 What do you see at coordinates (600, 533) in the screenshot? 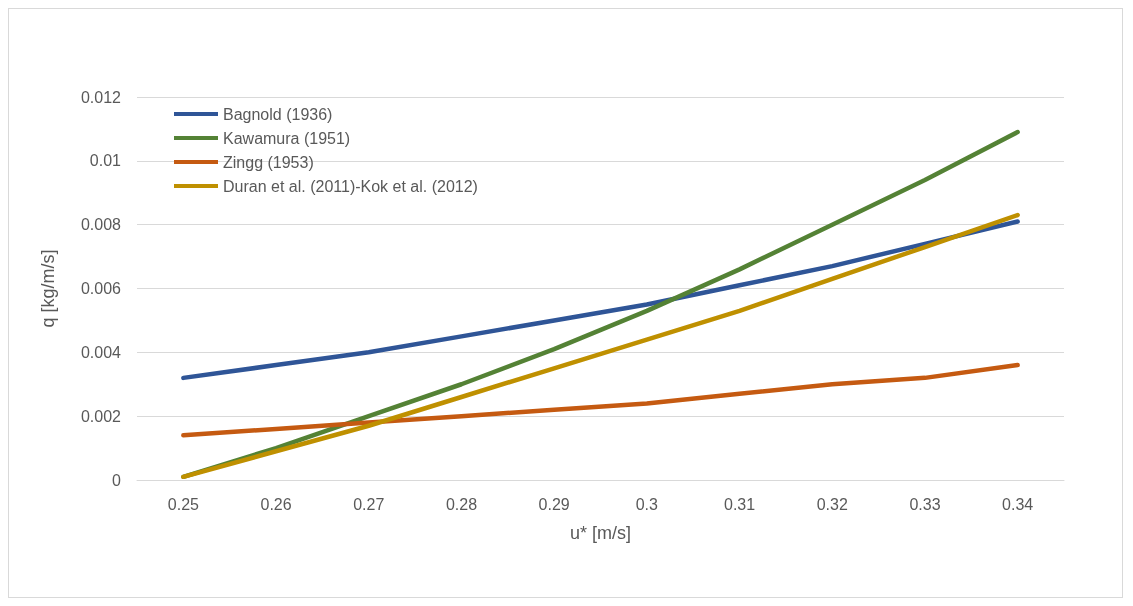
I see `x-axis-title: u* [m/s]` at bounding box center [600, 533].